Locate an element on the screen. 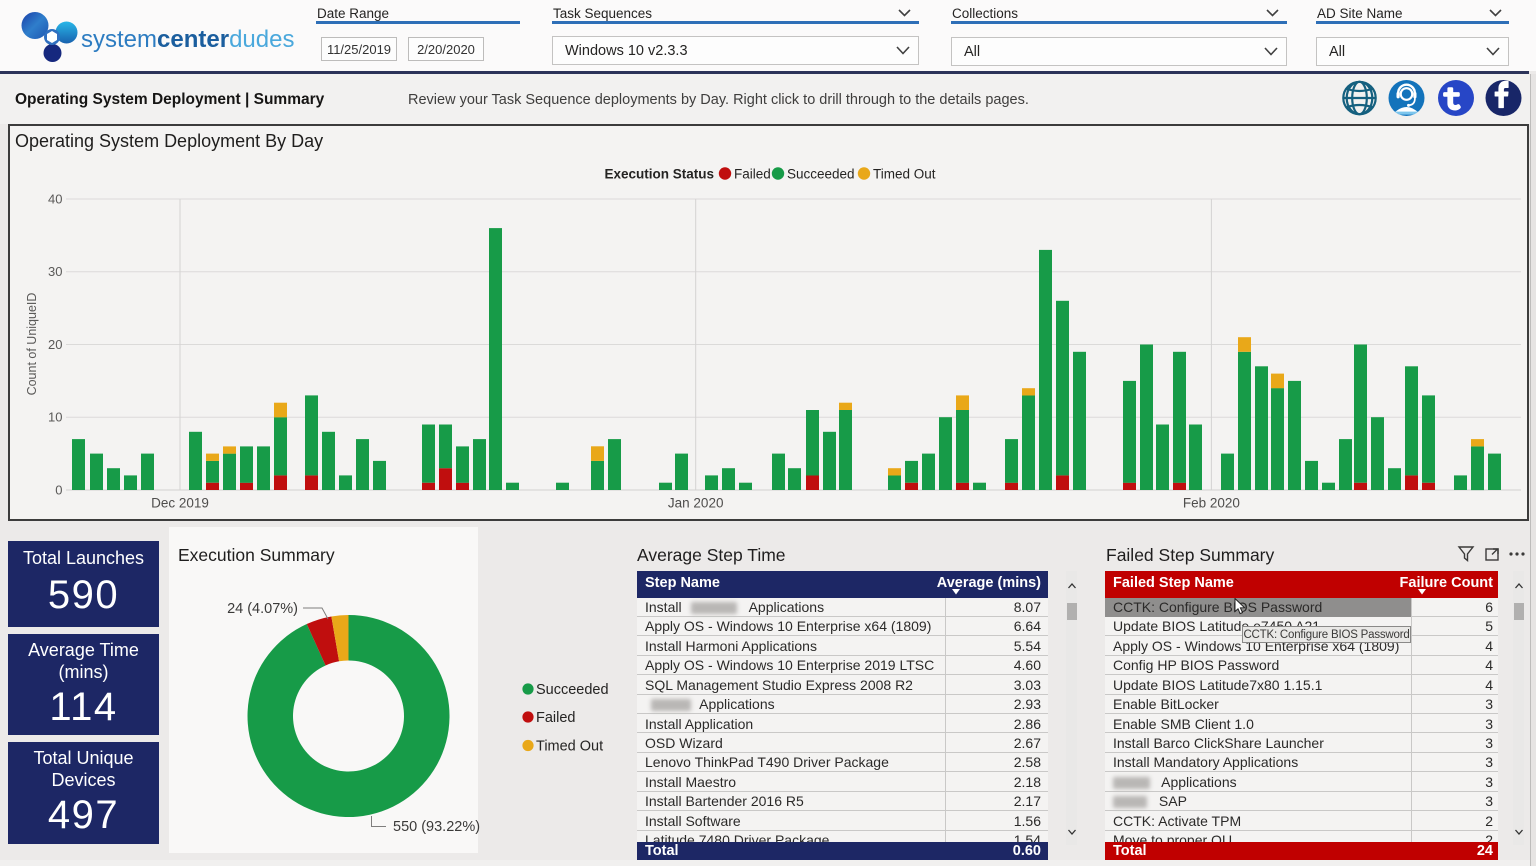 This screenshot has height=866, width=1536. svg-text: 550 (93.22%) is located at coordinates (436, 827).